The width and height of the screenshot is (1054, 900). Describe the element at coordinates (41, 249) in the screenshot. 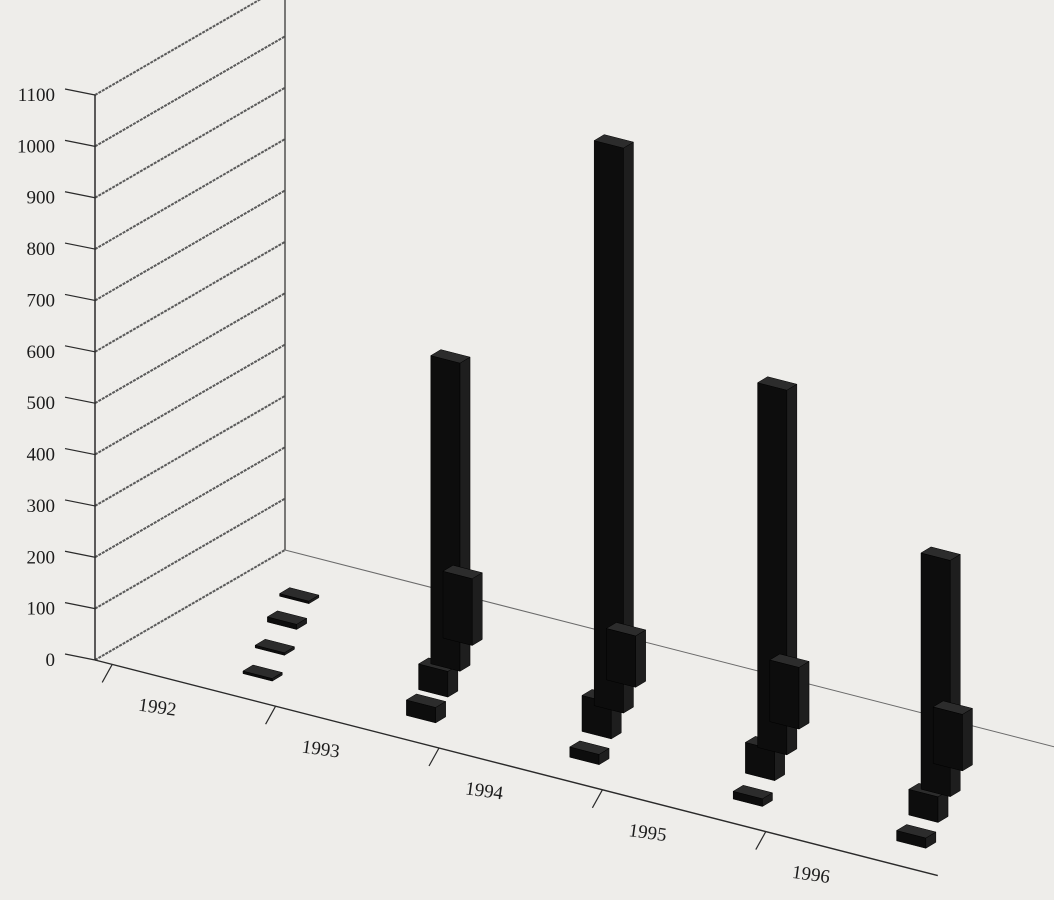

I see `y-tick-label: 800` at that location.